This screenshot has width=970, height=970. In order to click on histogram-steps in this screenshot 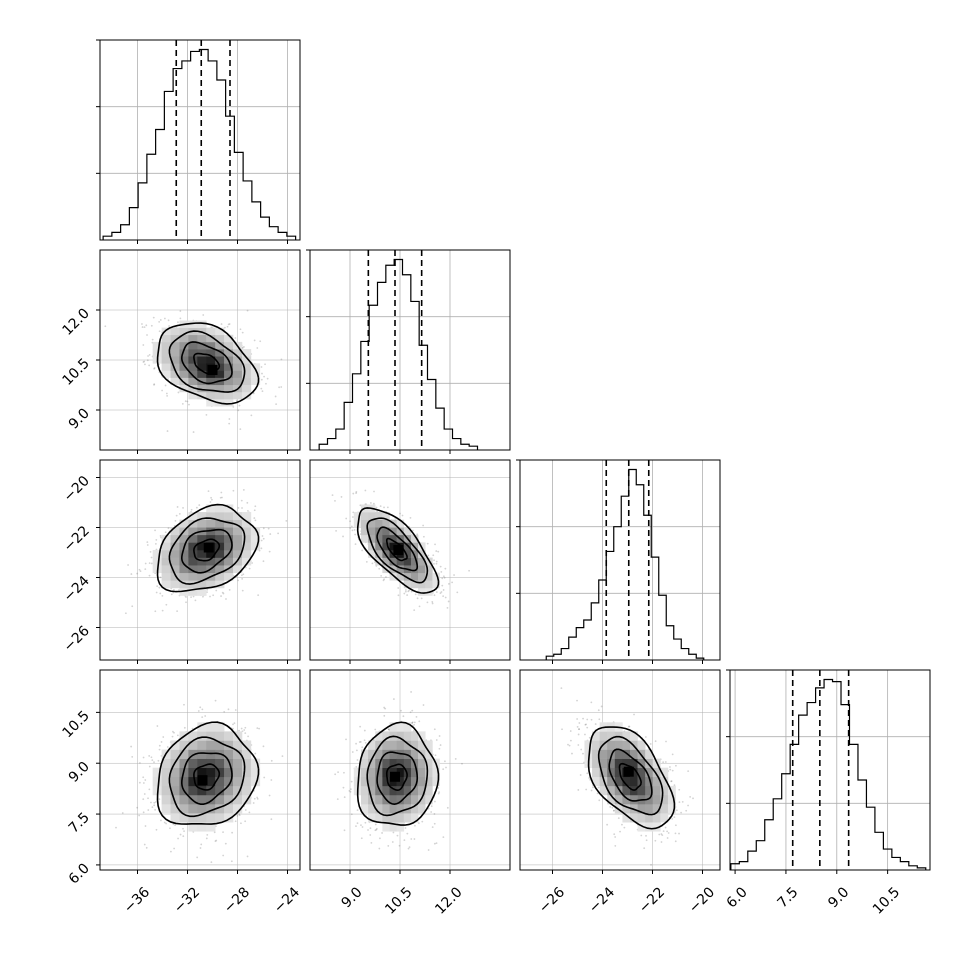, I will do `click(199, 144)`.